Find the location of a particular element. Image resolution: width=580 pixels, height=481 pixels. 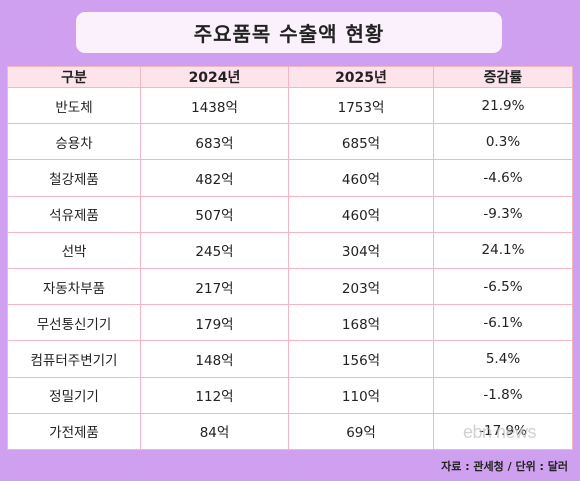

table-row: 무선통신기기 179억 168억 -6.1% is located at coordinates (290, 323).